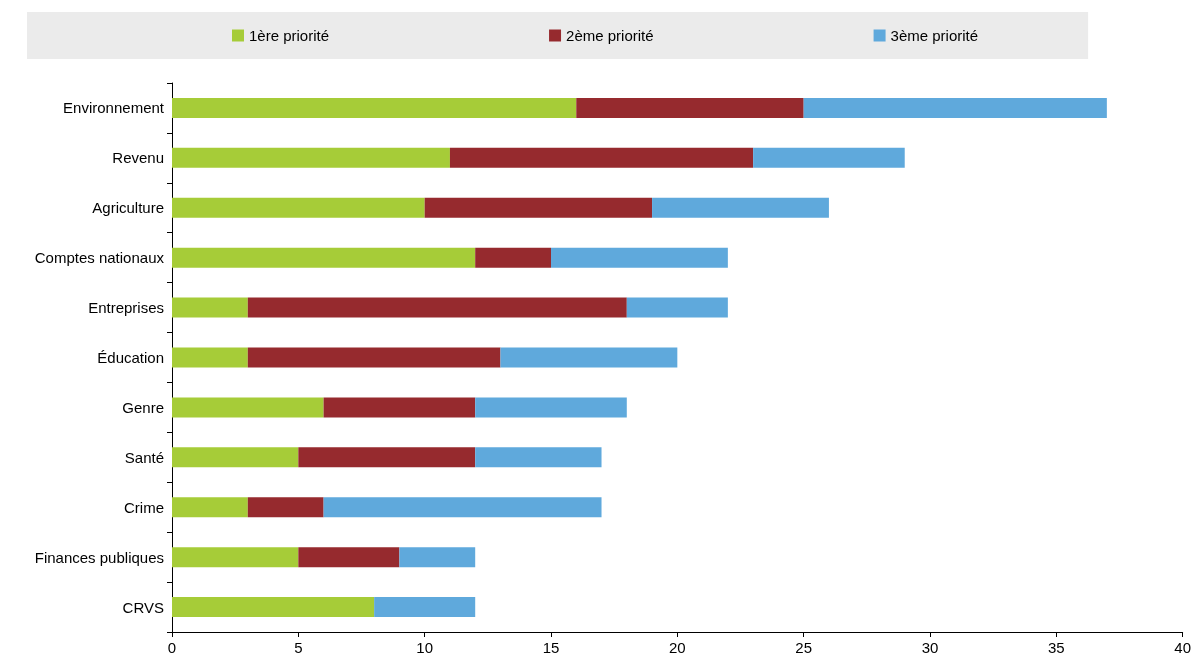 The image size is (1194, 669). I want to click on legend-label: 1ère priorité, so click(289, 35).